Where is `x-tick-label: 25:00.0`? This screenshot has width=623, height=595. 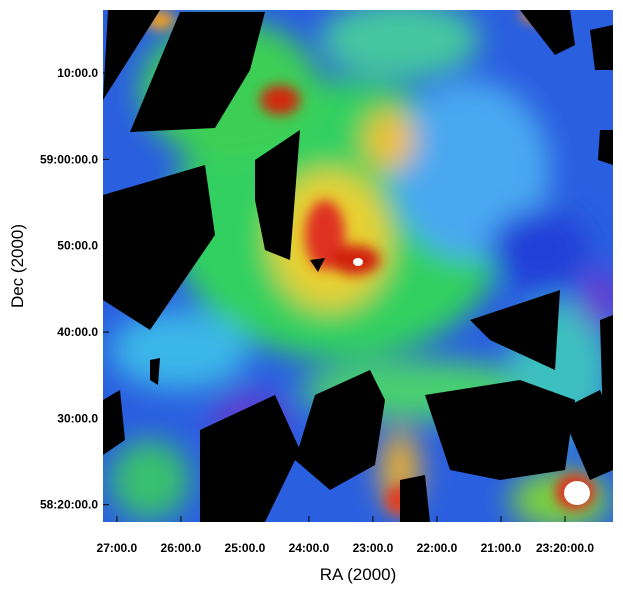 x-tick-label: 25:00.0 is located at coordinates (245, 548).